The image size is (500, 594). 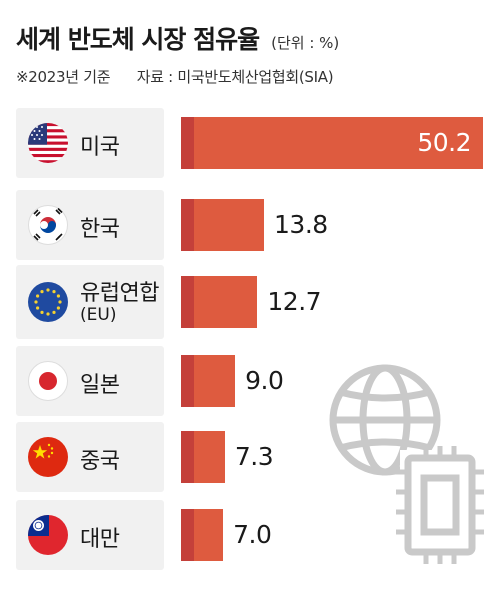 I want to click on jp-flag-icon, so click(x=48, y=381).